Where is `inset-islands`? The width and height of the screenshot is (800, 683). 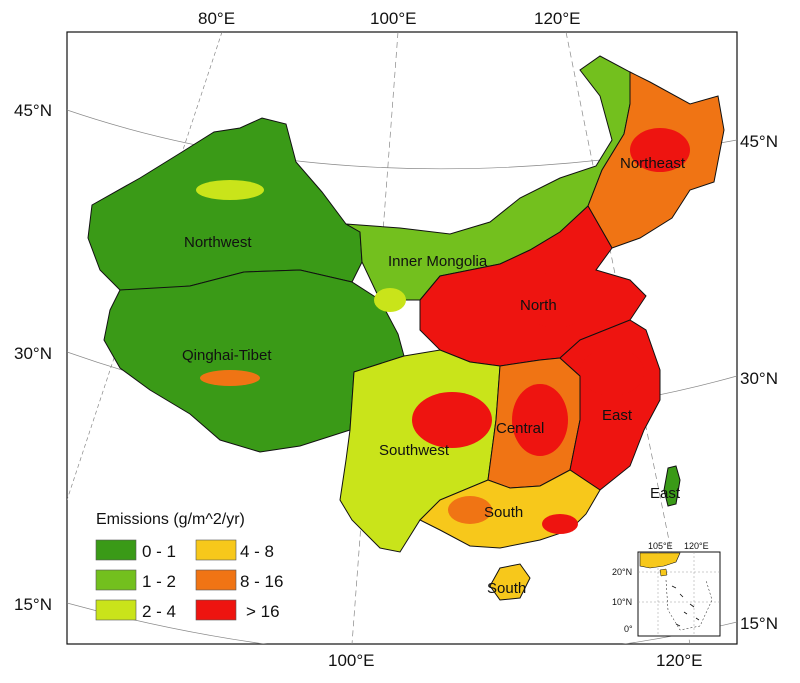 inset-islands is located at coordinates (685, 606).